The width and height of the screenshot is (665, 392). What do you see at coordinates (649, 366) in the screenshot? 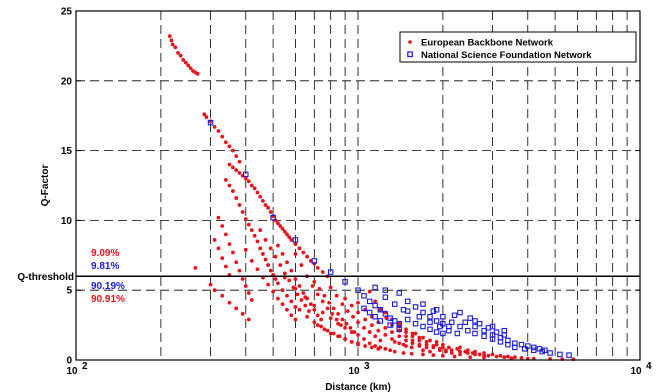
I see `x-tick-exponent: 4` at bounding box center [649, 366].